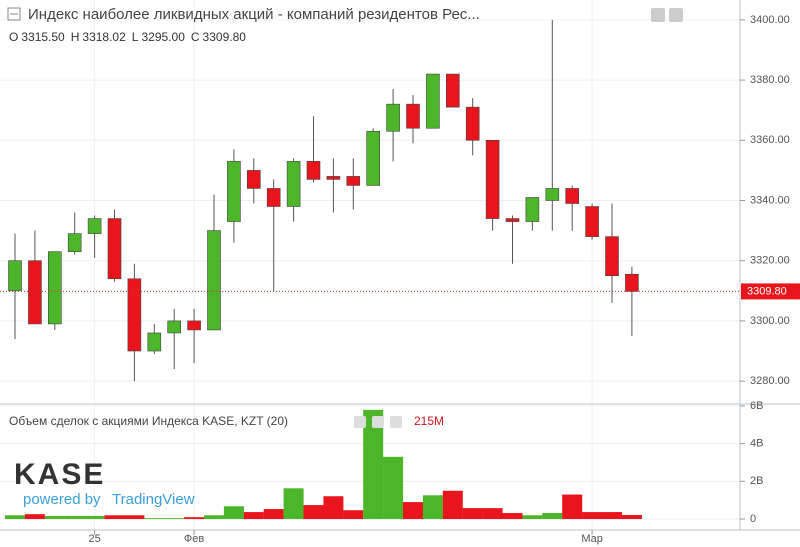 The height and width of the screenshot is (547, 800). I want to click on tagline-brand: TradingView, so click(153, 499).